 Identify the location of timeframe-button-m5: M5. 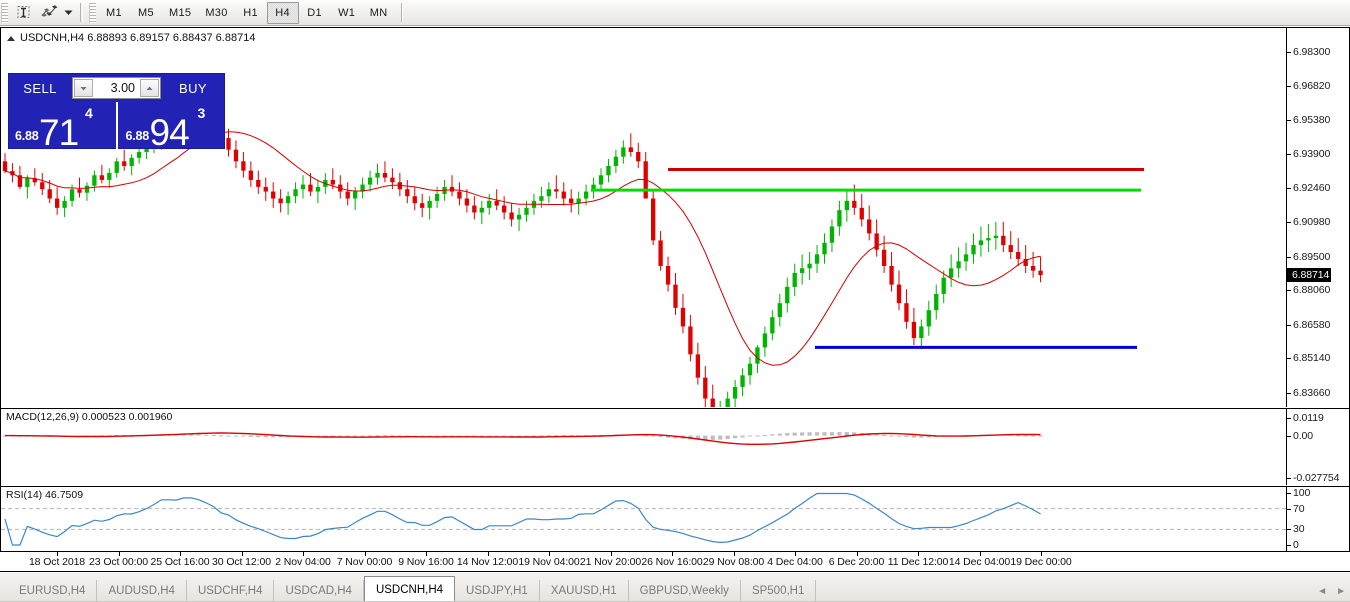
(146, 12).